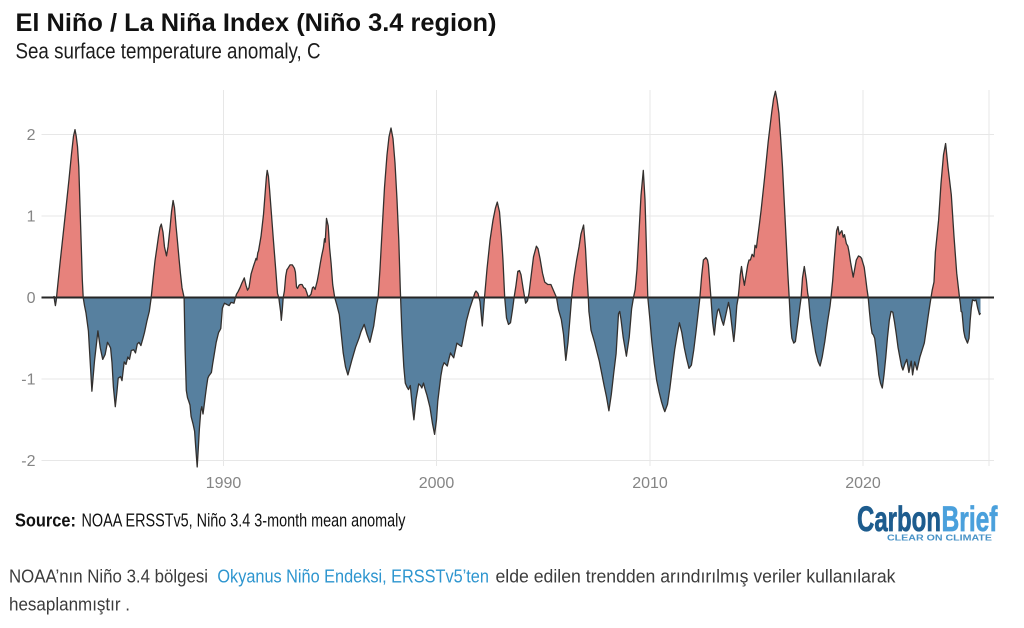  Describe the element at coordinates (45, 521) in the screenshot. I see `svg-text: Source:` at that location.